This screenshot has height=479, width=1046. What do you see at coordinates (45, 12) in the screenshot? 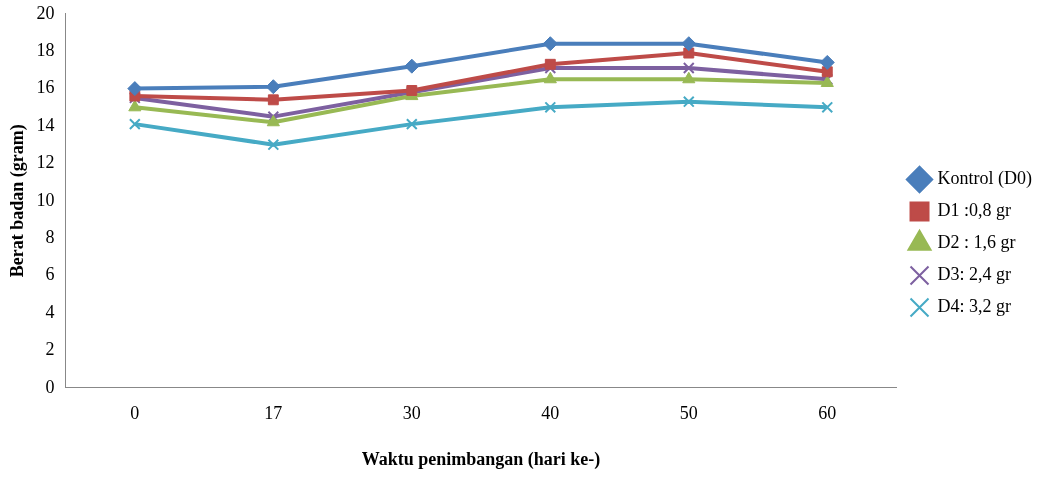
I see `y-tick-label: 20` at bounding box center [45, 12].